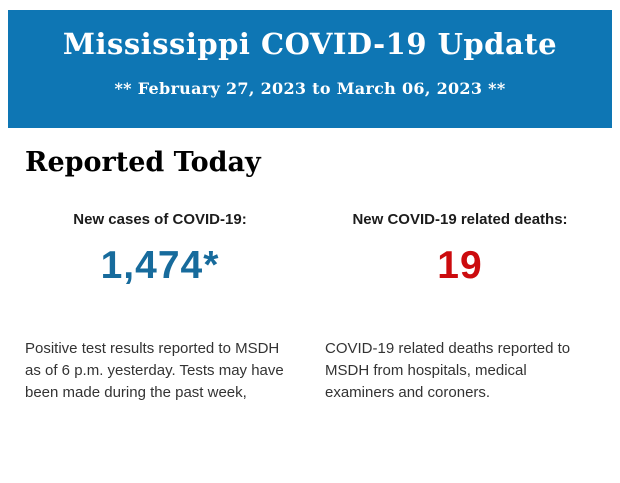  What do you see at coordinates (160, 265) in the screenshot?
I see `new-cases-value: 1,474*` at bounding box center [160, 265].